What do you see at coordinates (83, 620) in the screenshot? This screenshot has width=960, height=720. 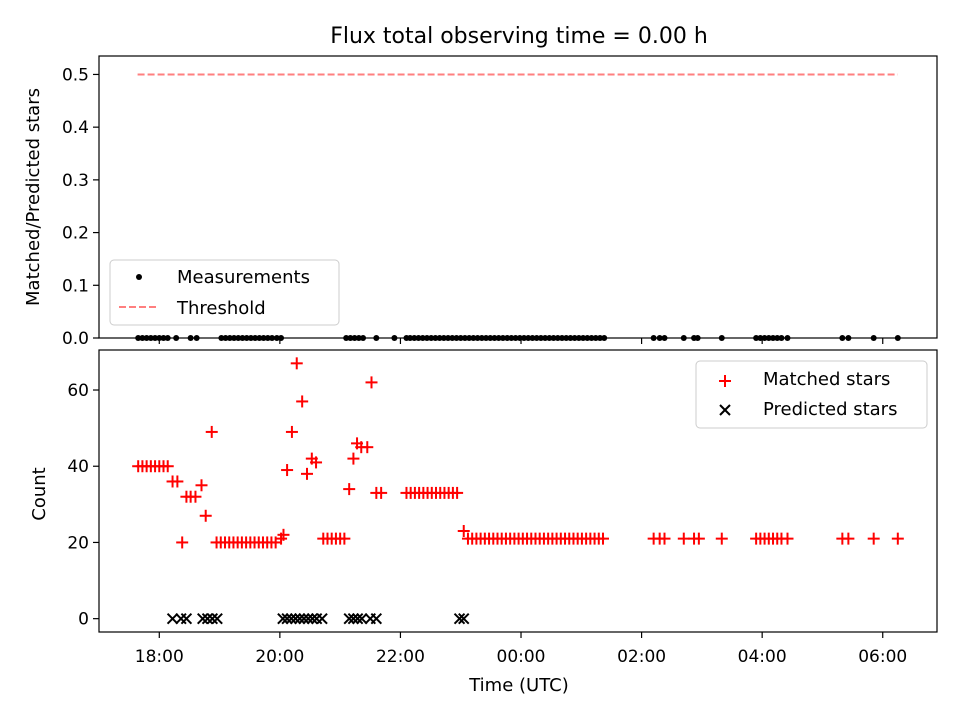 I see `bottom-y-tick-label: 0` at bounding box center [83, 620].